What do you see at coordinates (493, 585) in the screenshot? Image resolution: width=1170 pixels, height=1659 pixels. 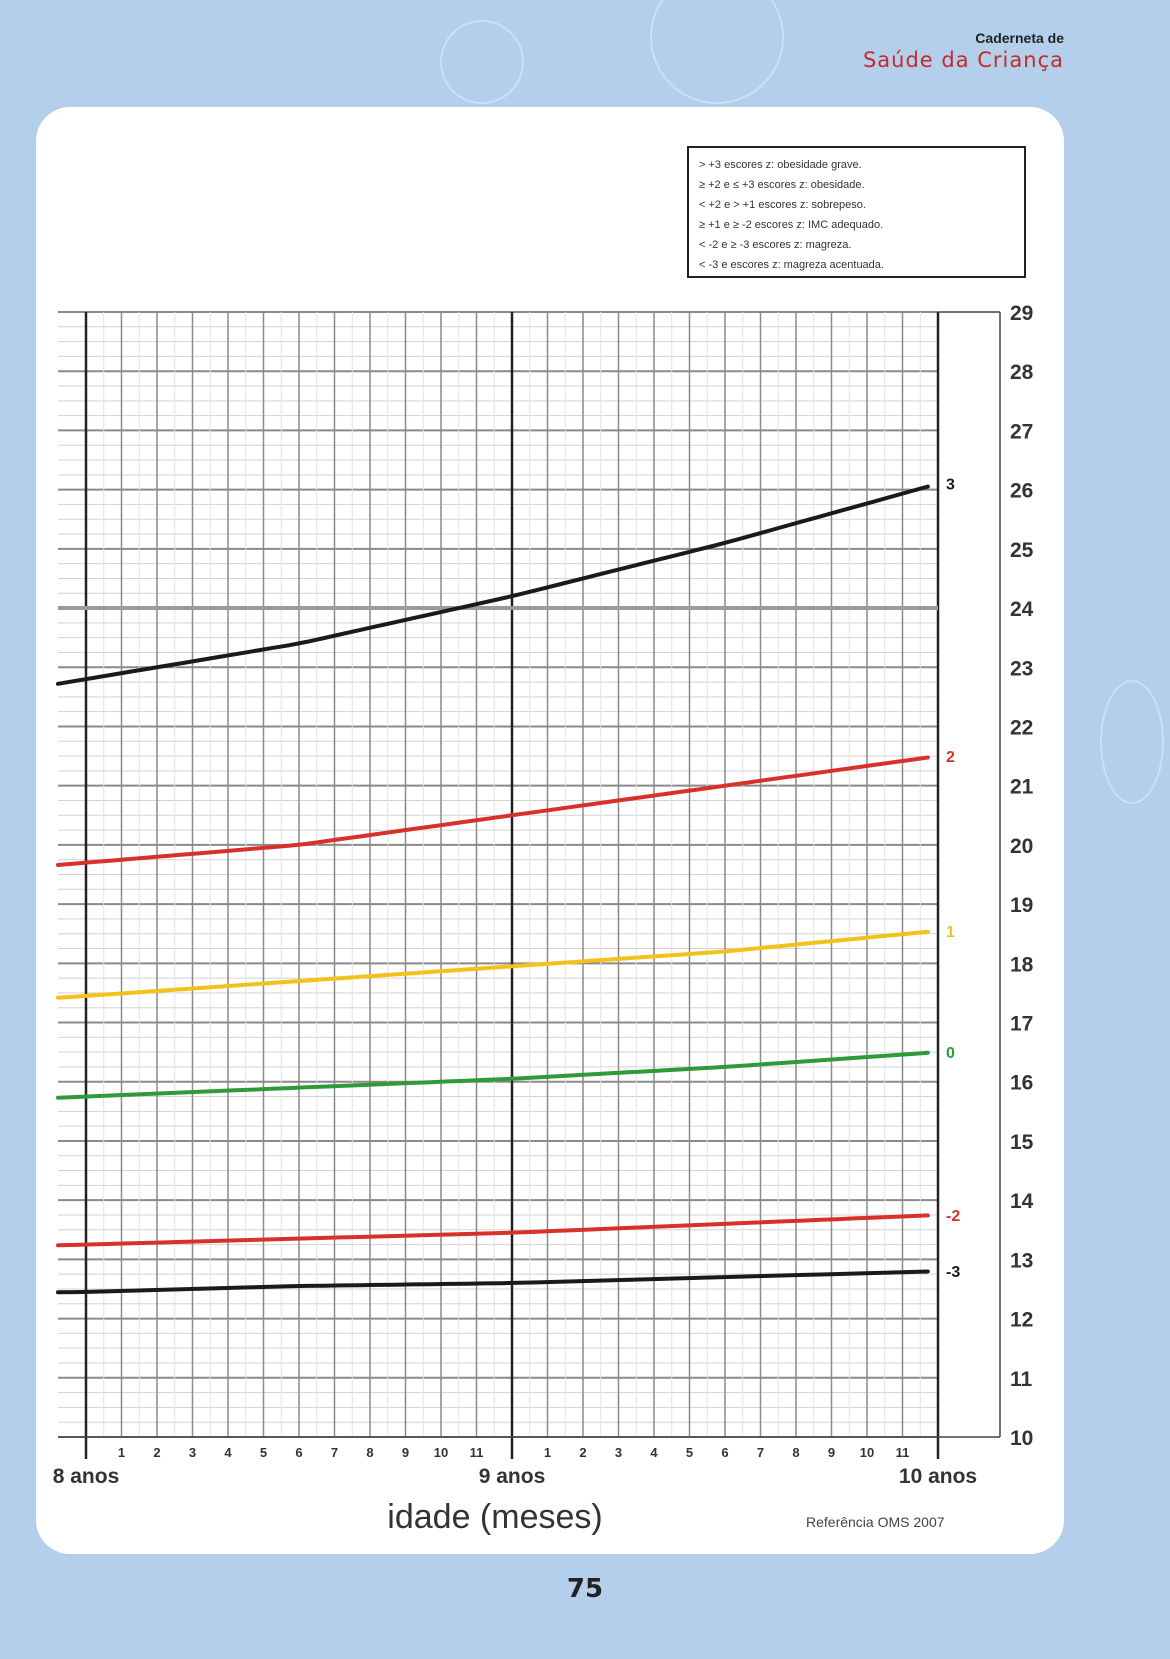 I see `series-line-z3` at bounding box center [493, 585].